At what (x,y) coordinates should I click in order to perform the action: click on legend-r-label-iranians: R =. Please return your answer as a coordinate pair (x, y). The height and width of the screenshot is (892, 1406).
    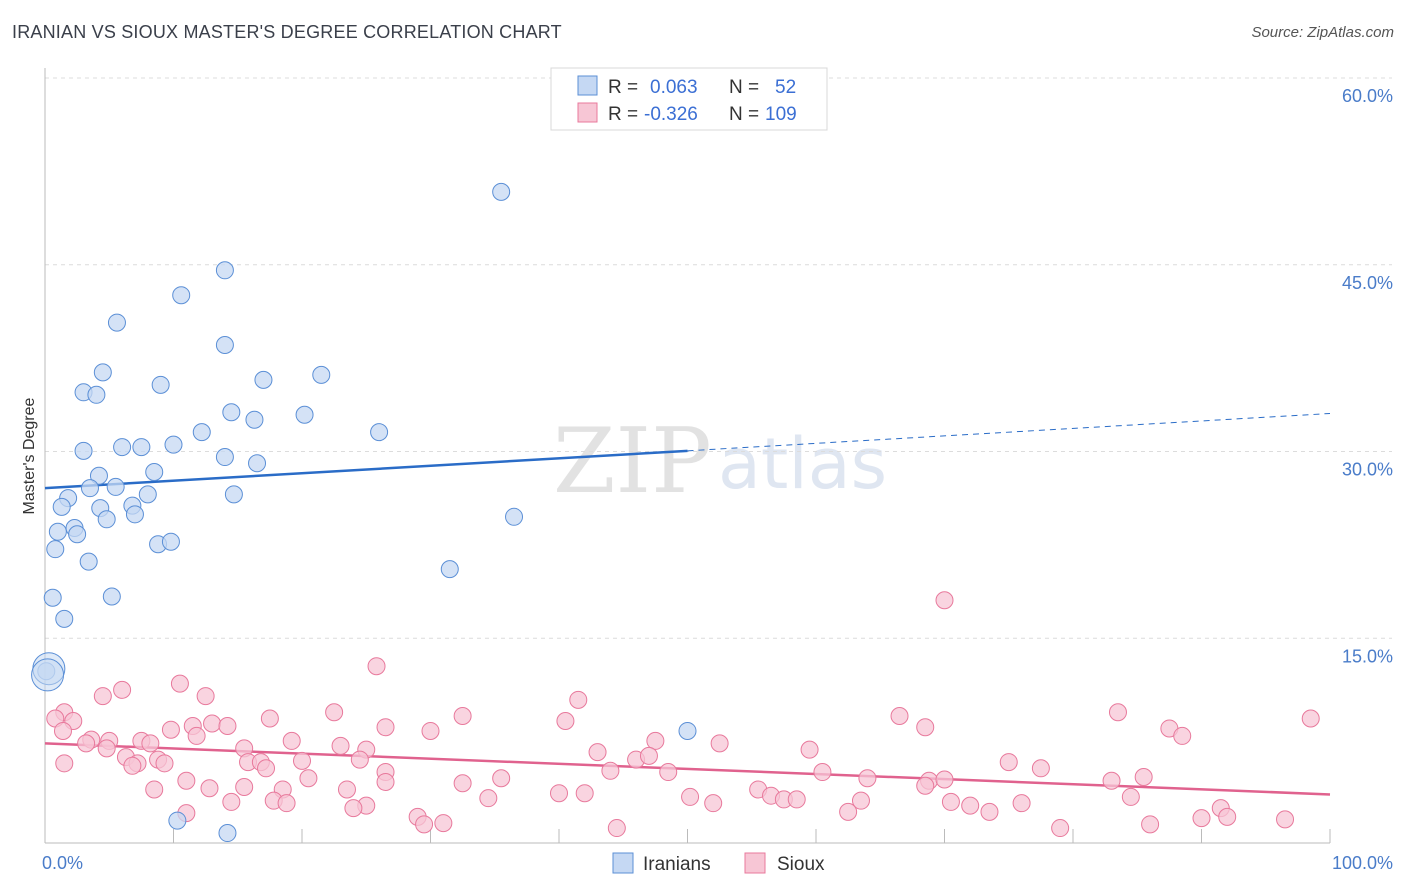
    Looking at the image, I should click on (623, 87).